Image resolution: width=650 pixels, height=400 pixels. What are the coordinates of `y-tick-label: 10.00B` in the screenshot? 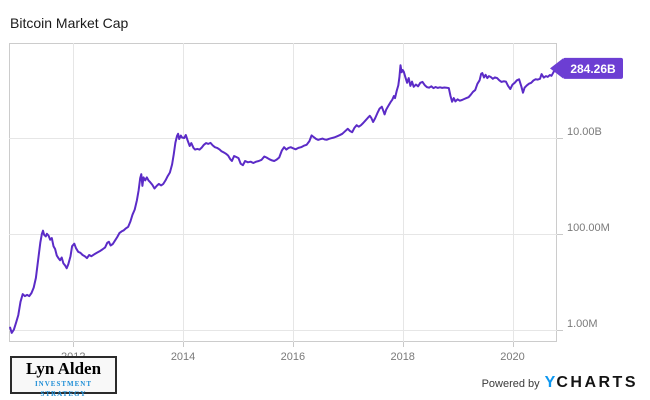 It's located at (584, 131).